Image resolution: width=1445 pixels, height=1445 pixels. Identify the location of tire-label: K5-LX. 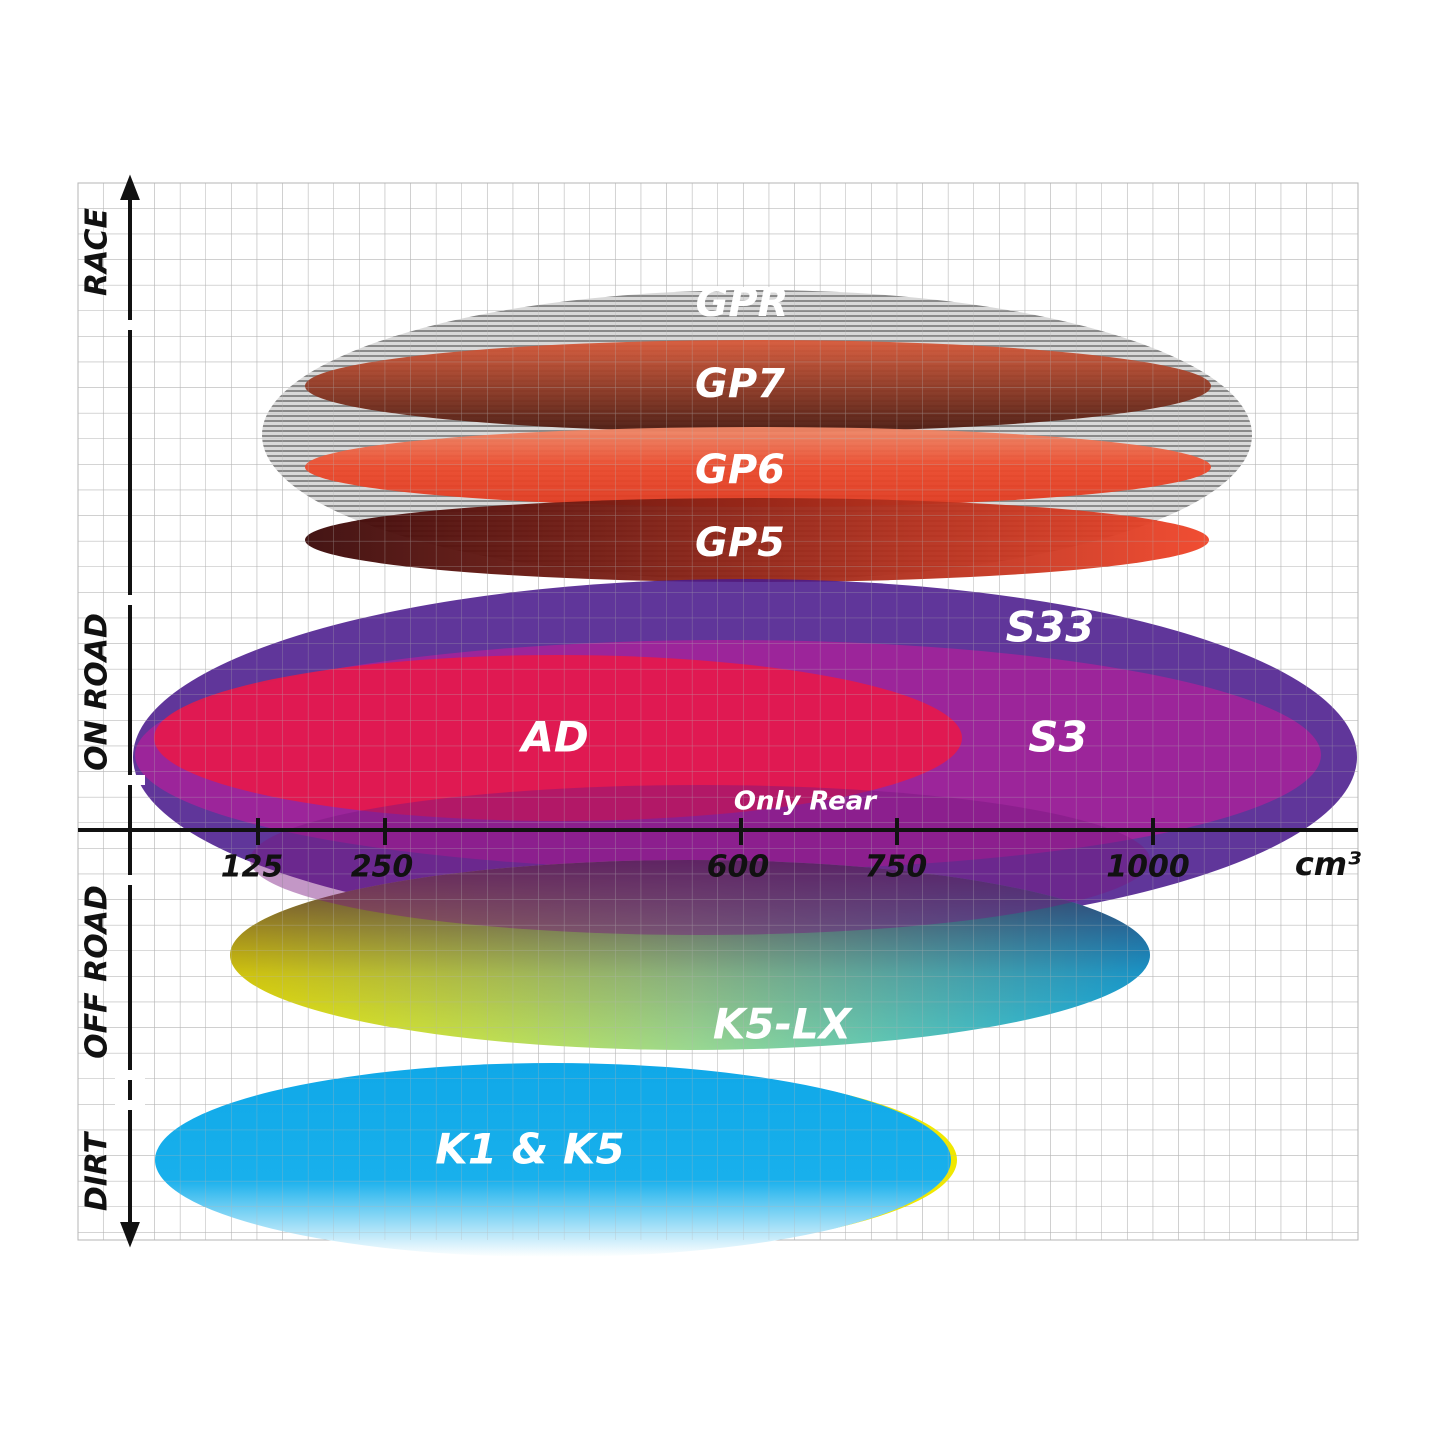
(783, 1024).